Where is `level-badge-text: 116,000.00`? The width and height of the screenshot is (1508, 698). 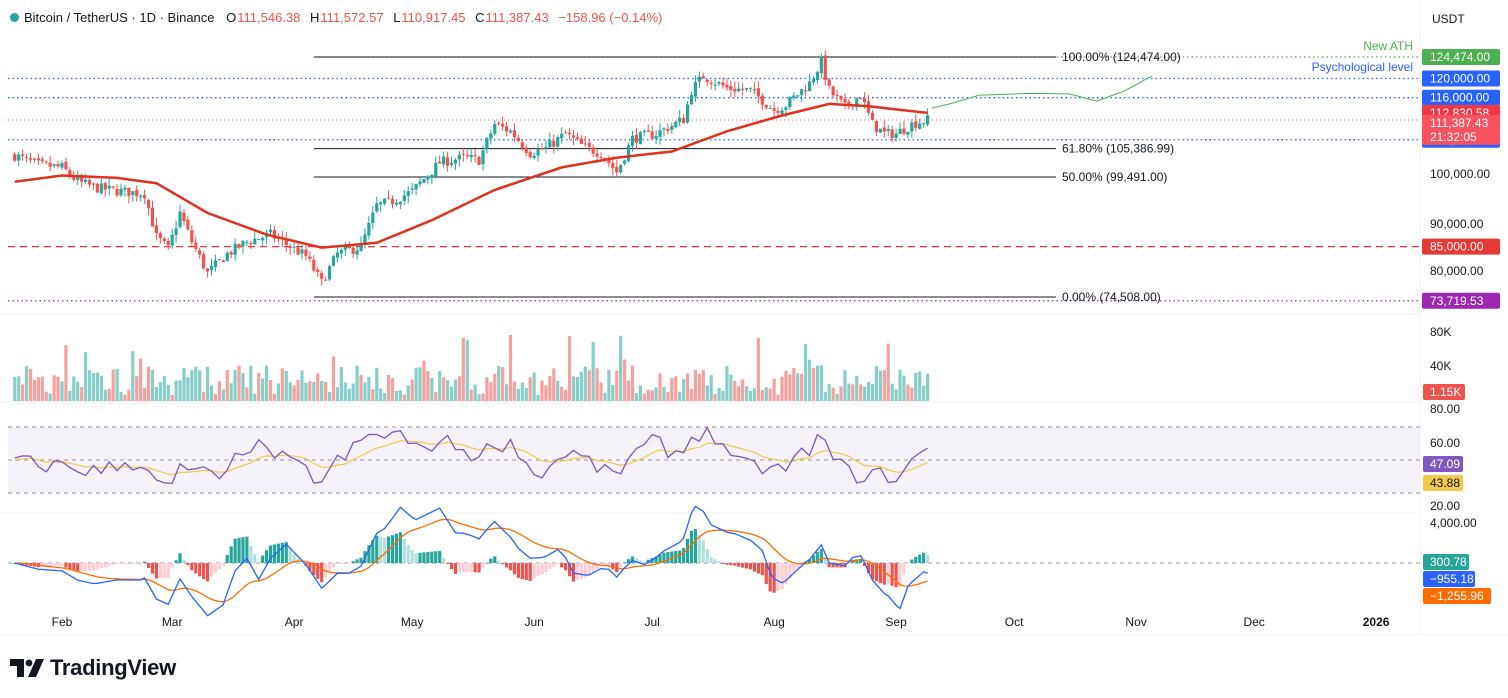 level-badge-text: 116,000.00 is located at coordinates (1459, 98).